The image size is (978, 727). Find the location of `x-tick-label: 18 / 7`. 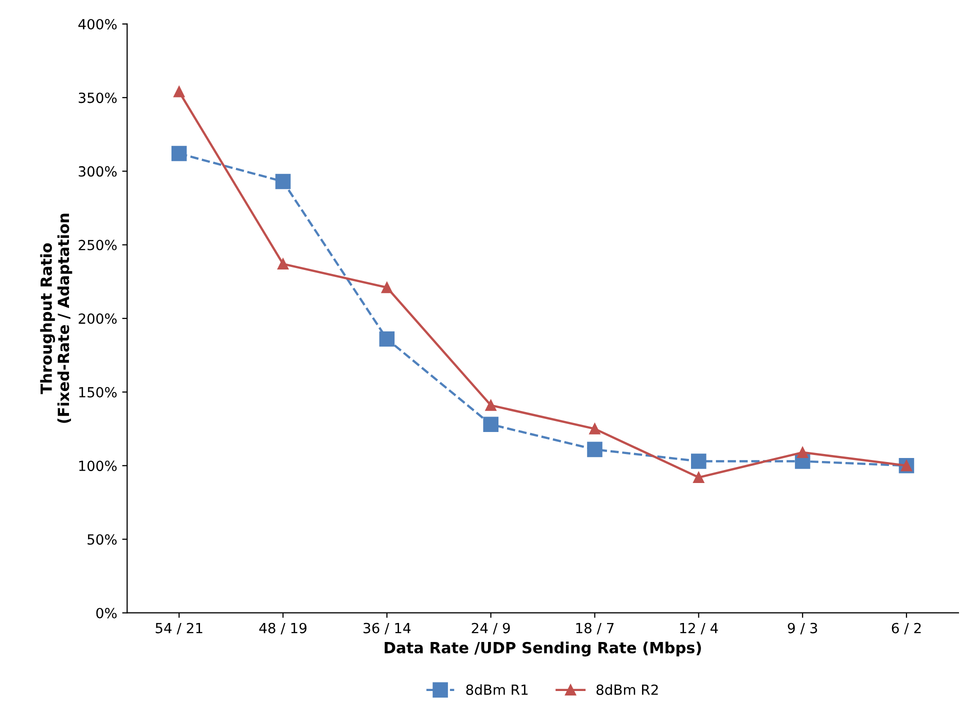

x-tick-label: 18 / 7 is located at coordinates (595, 628).